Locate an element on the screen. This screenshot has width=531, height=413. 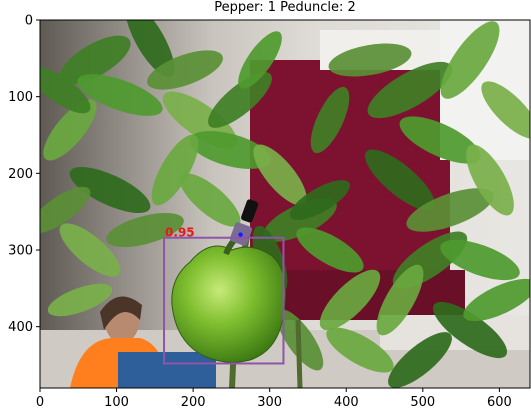
x-tick-label: 500 is located at coordinates (422, 402).